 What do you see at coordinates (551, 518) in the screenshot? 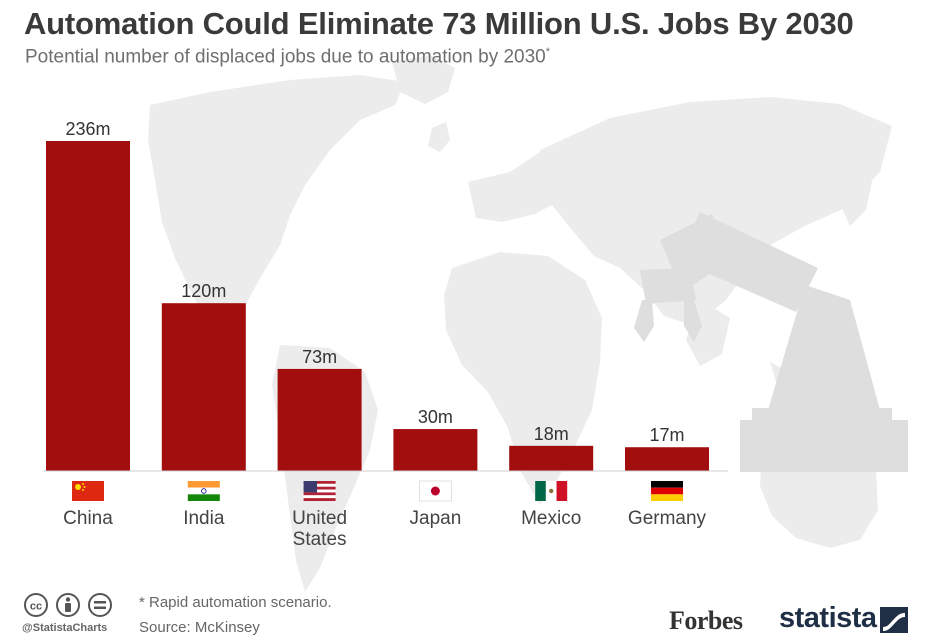
I see `category-label-mexico: Mexico` at bounding box center [551, 518].